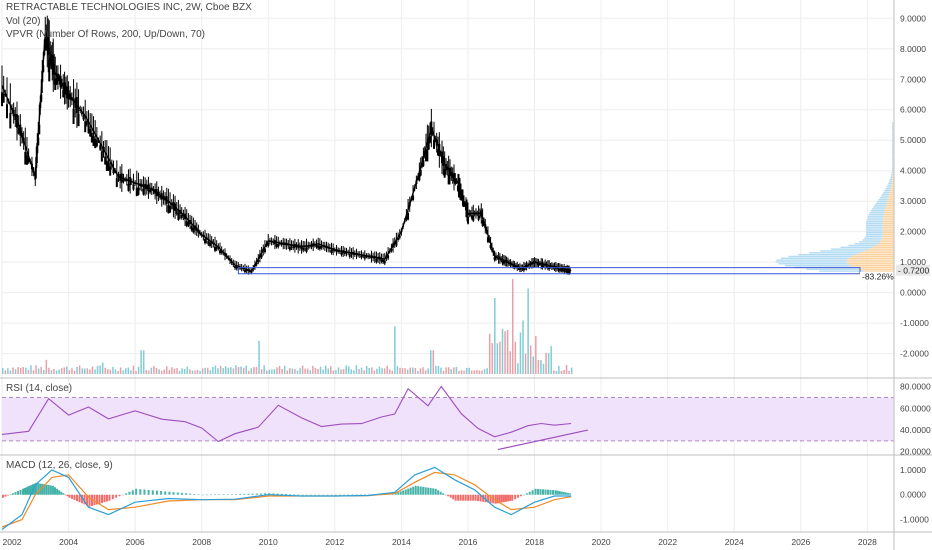 Image resolution: width=932 pixels, height=550 pixels. What do you see at coordinates (878, 277) in the screenshot?
I see `range-percent-label: -83.26%` at bounding box center [878, 277].